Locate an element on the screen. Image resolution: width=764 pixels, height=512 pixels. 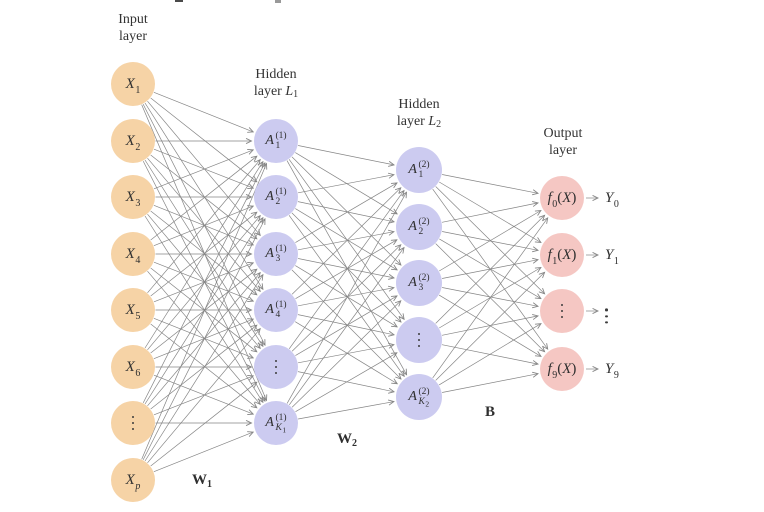
math-label: f 0(X) is located at coordinates (562, 199).